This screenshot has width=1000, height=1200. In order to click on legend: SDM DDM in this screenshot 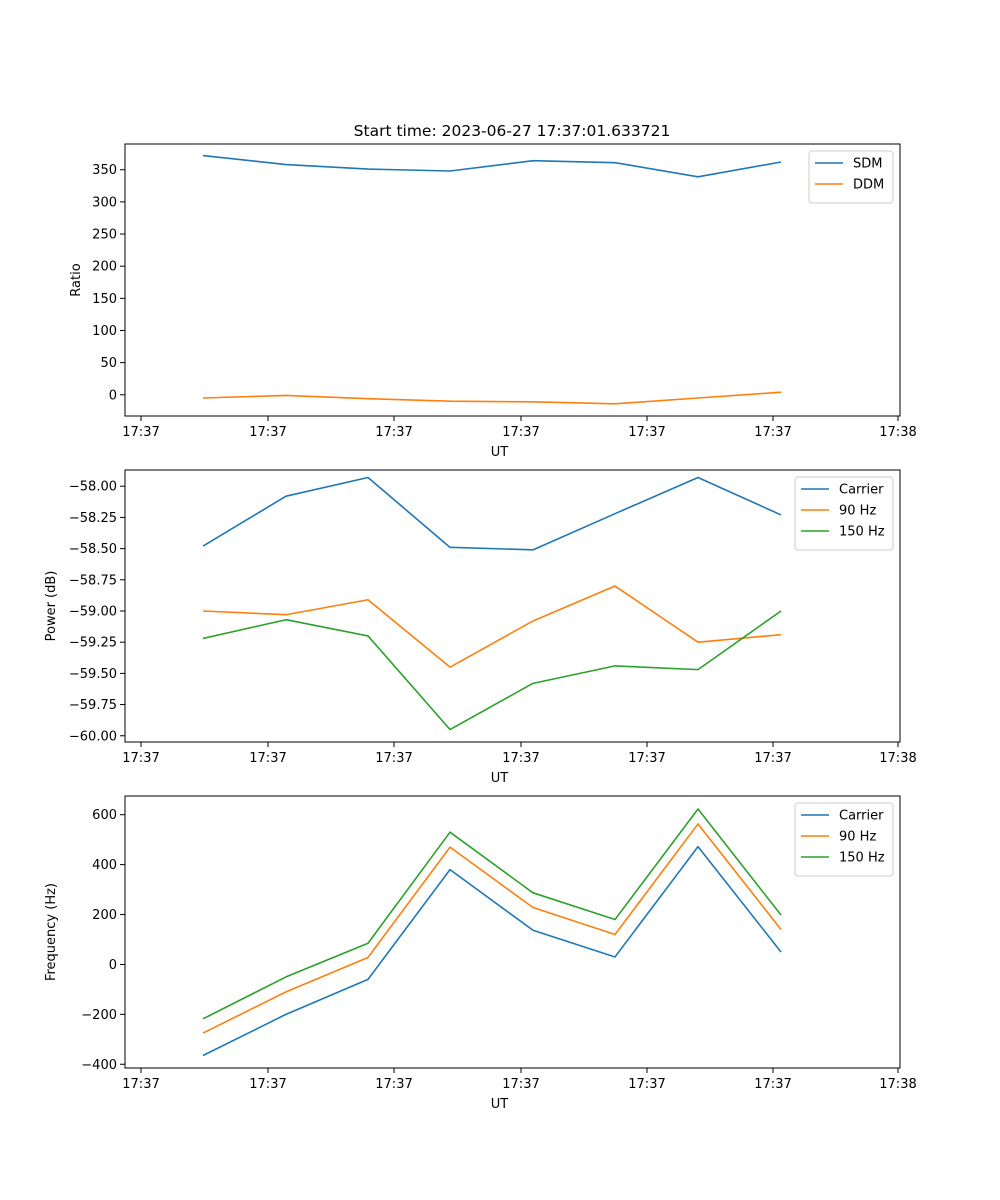, I will do `click(851, 177)`.